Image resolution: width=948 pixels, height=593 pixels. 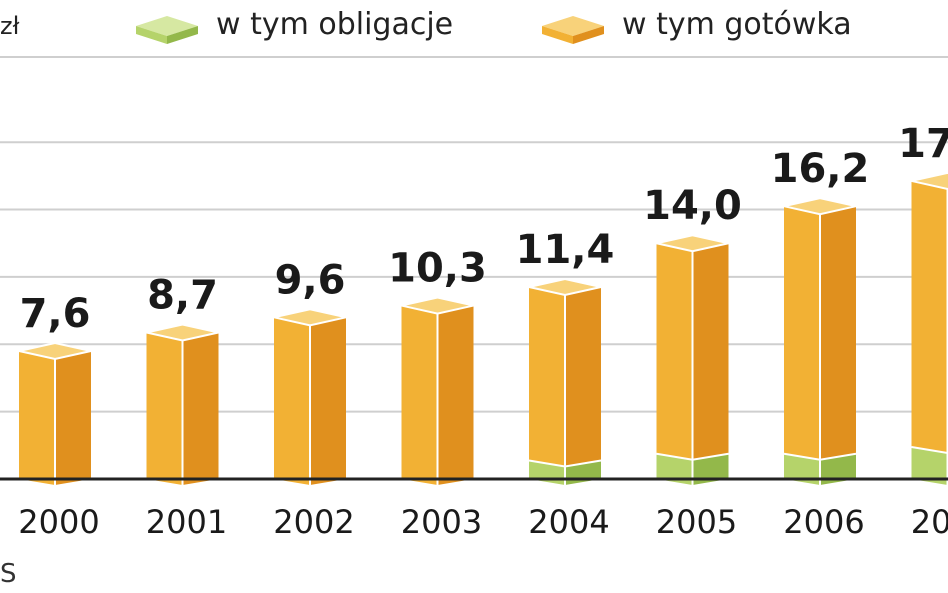 What do you see at coordinates (929, 522) in the screenshot?
I see `x-tick-label: 2007` at bounding box center [929, 522].